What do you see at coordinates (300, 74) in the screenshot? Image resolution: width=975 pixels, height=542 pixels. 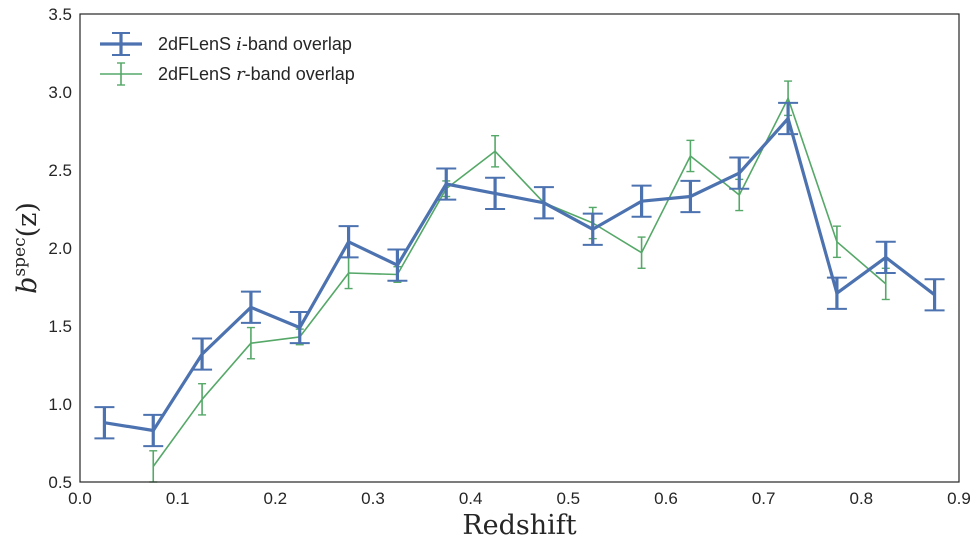 I see `legend-label-r-band-suffix: -band overlap` at bounding box center [300, 74].